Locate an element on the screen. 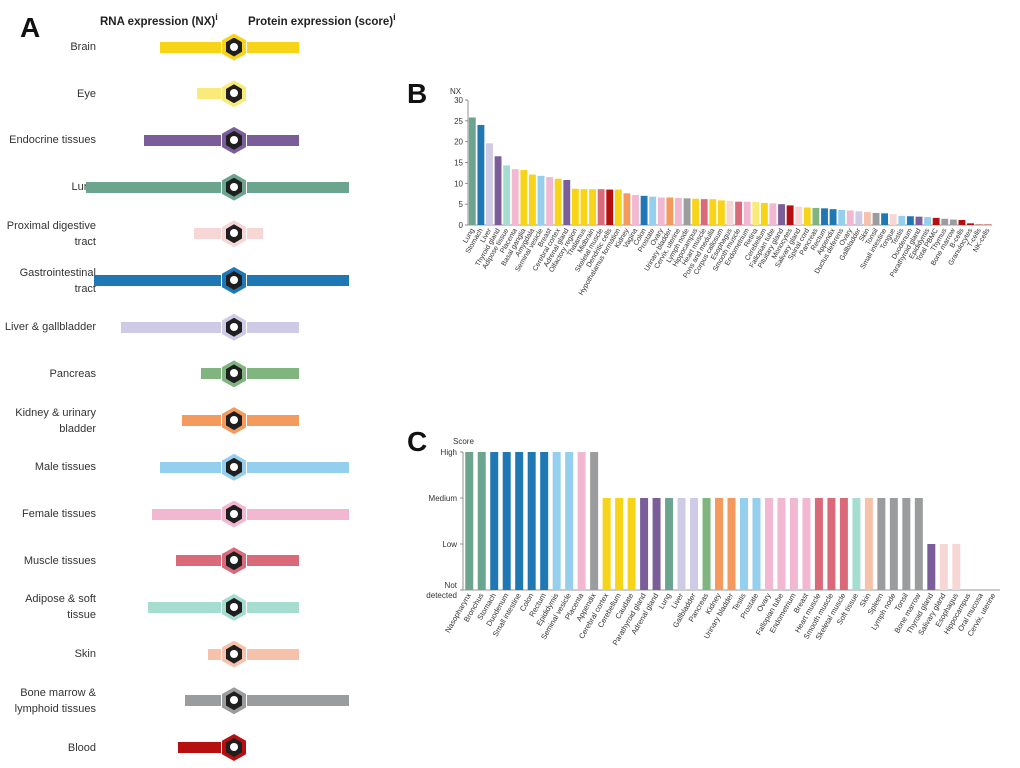 The height and width of the screenshot is (768, 1020). tissue-label: Female tissues is located at coordinates (59, 514).